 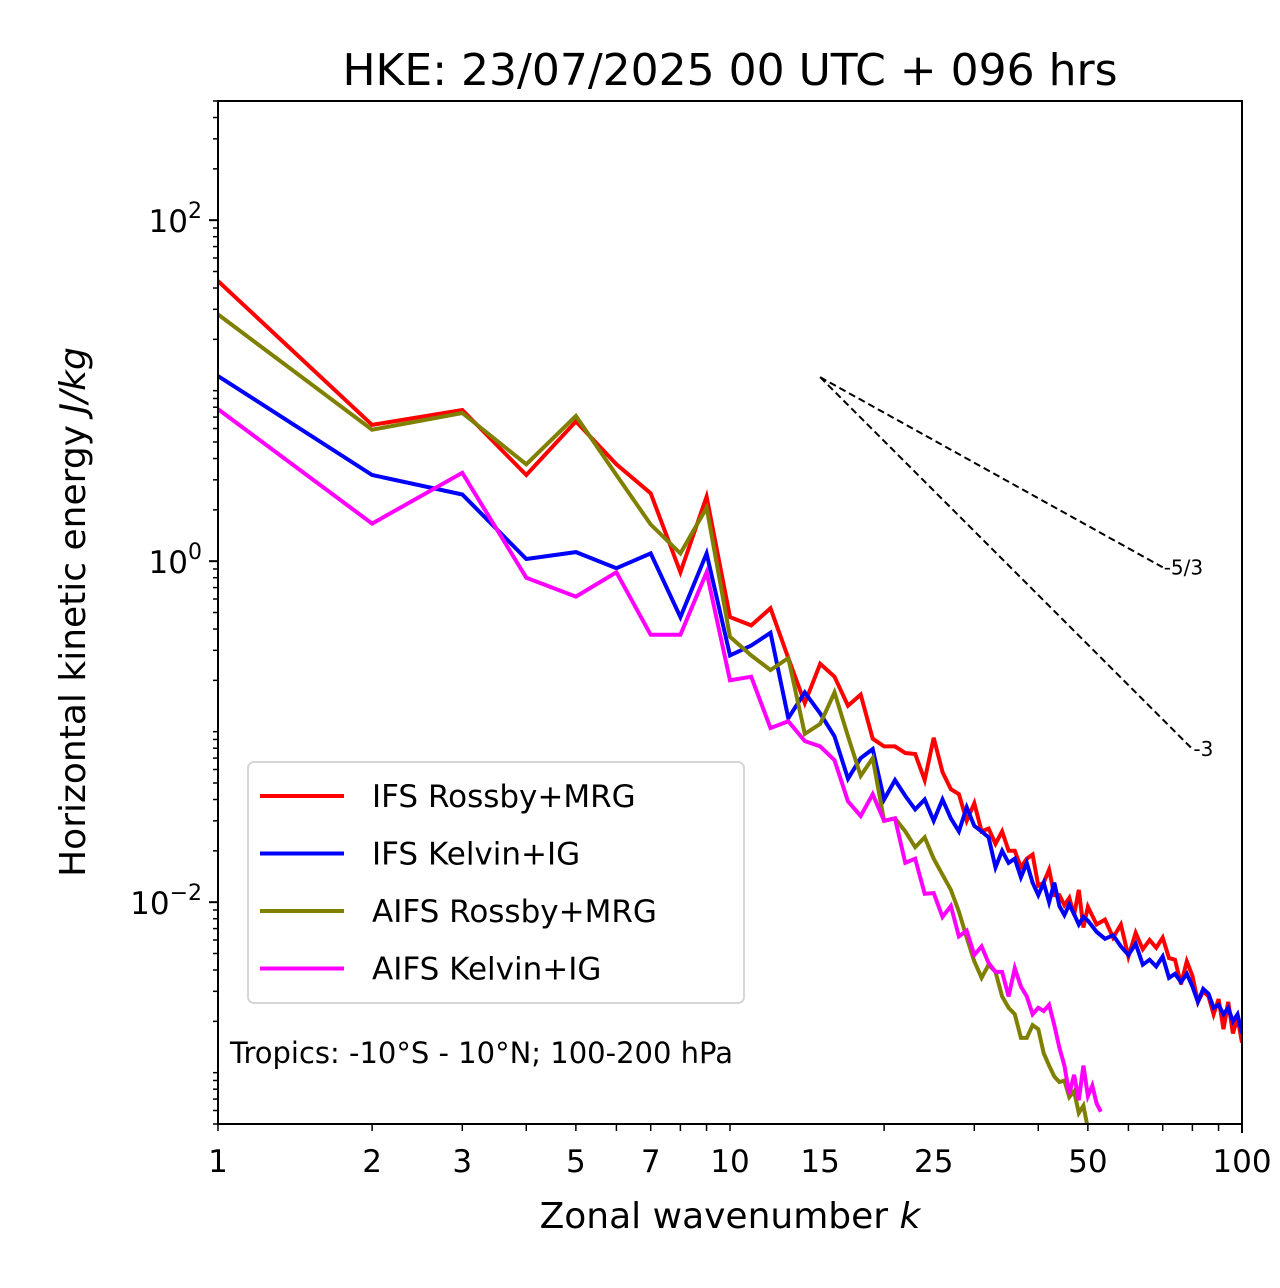 I want to click on x-tick-label: 100, so click(x=1241, y=1162).